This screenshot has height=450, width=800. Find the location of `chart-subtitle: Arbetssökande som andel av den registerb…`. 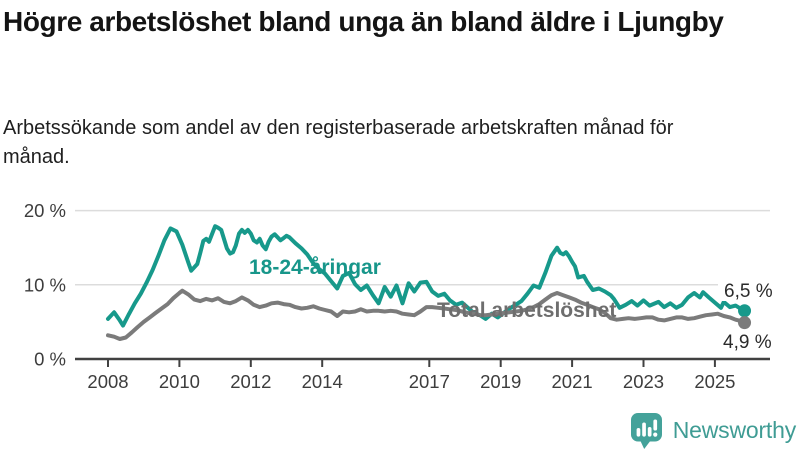

chart-subtitle: Arbetssökande som andel av den registerb… is located at coordinates (338, 142).